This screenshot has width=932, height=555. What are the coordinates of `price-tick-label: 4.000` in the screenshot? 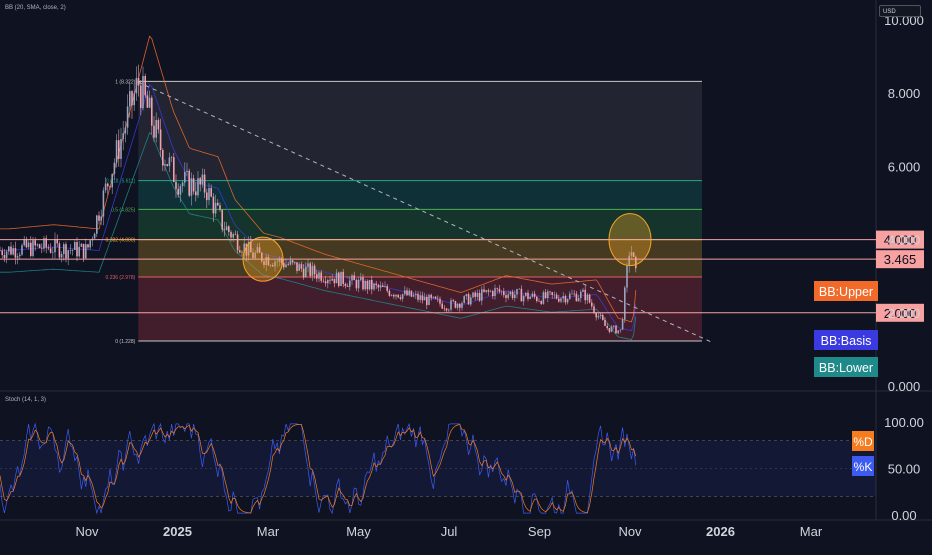 It's located at (904, 240).